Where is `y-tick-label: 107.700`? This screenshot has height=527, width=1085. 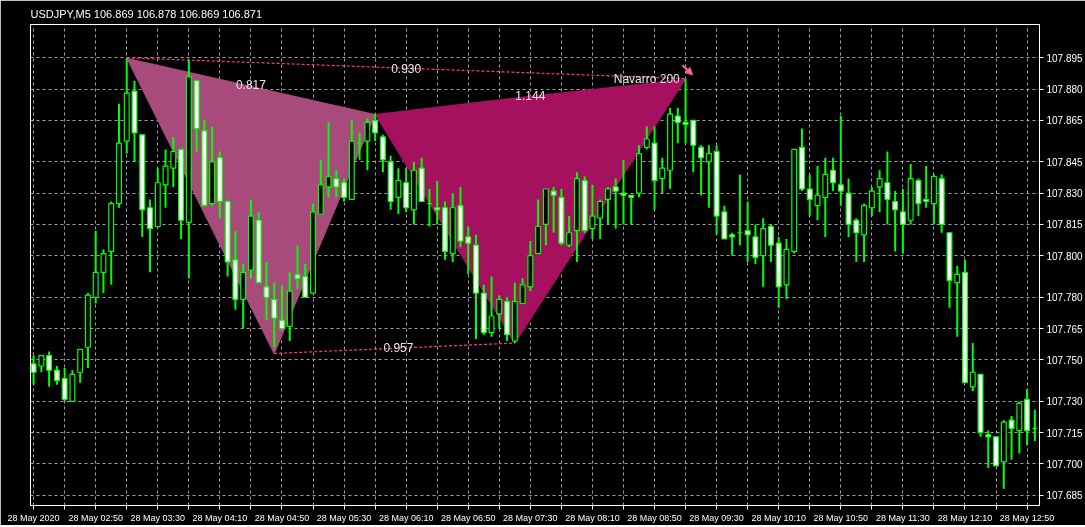 y-tick-label: 107.700 is located at coordinates (1065, 464).